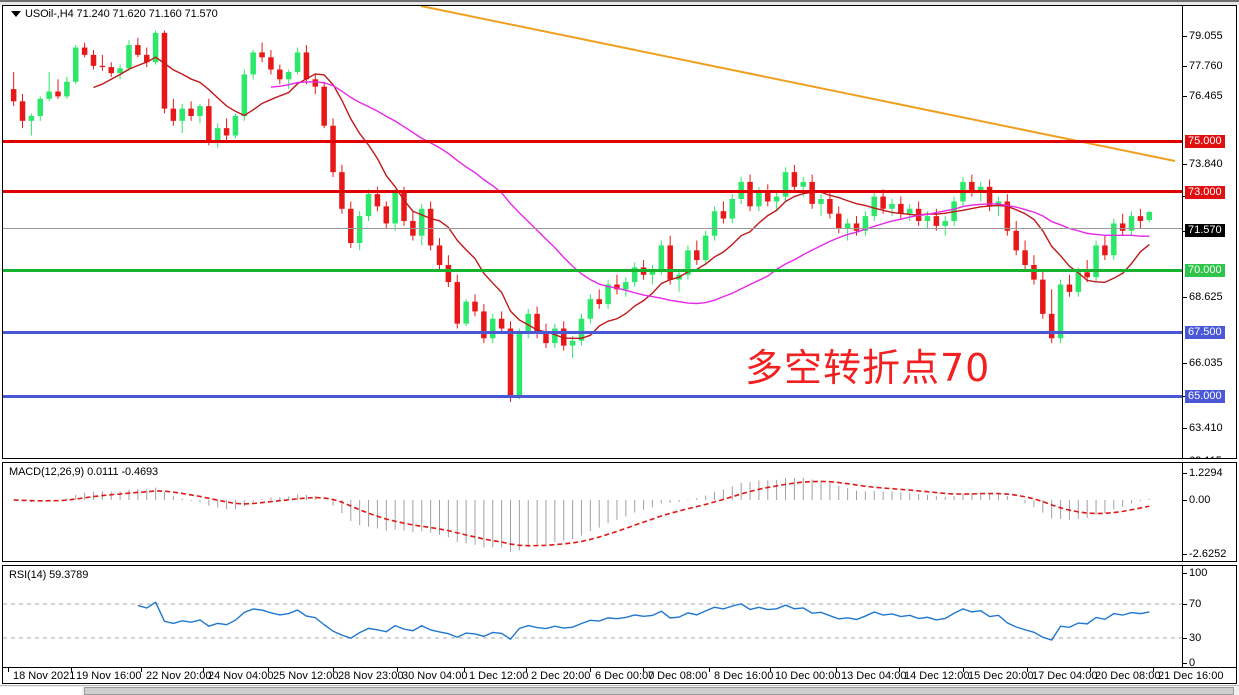 The image size is (1239, 695). What do you see at coordinates (49, 575) in the screenshot?
I see `rsi-label: RSI(14) 59.3789` at bounding box center [49, 575].